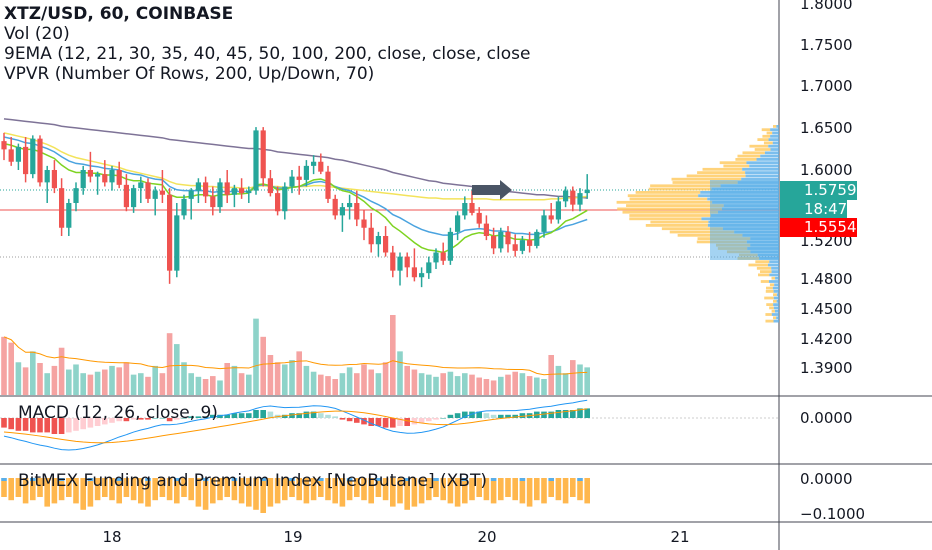 This screenshot has width=932, height=550. I want to click on macd-indicator-label: MACD (12, 26, close, 9), so click(118, 413).